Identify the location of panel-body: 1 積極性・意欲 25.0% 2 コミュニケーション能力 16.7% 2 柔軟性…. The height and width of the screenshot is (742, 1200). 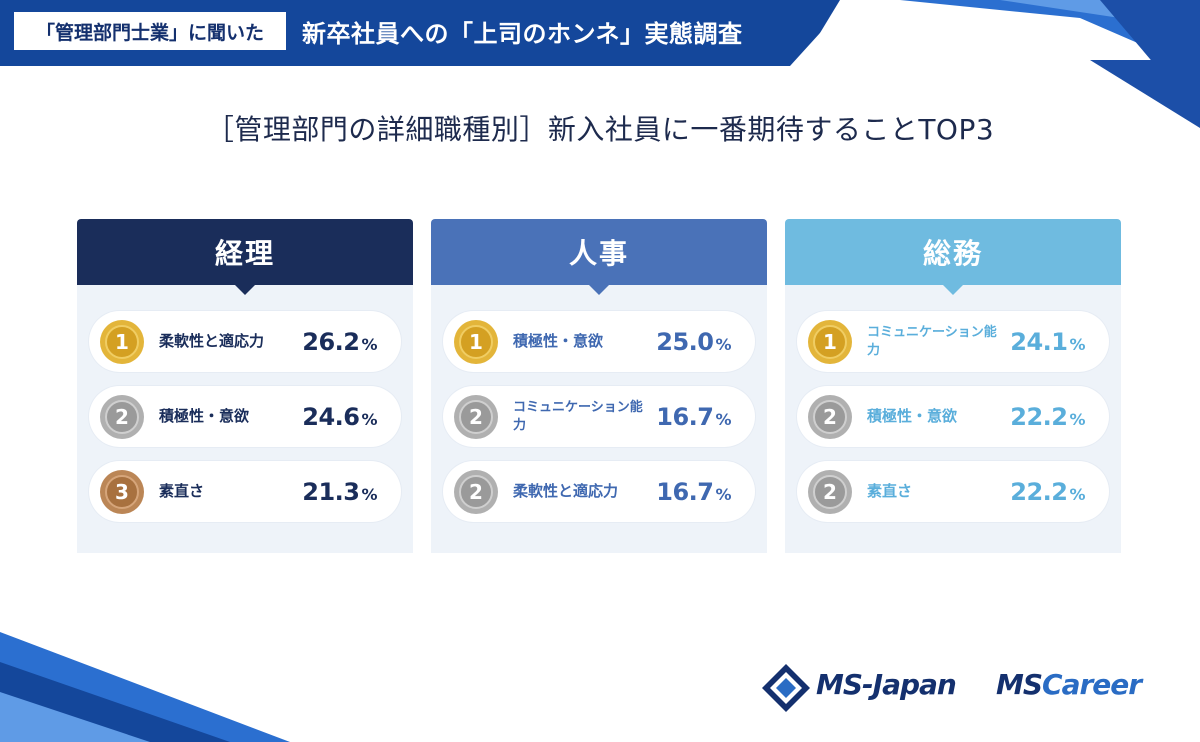
(599, 419).